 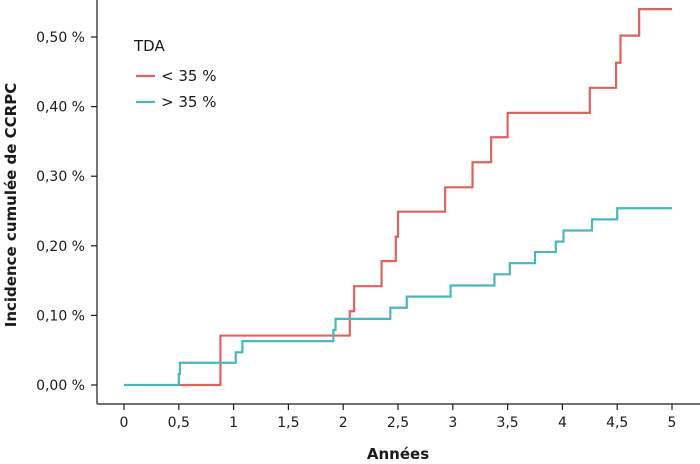 I want to click on y-ticks: 0,00 % 0,10 % 0,20 % 0,30 % 0,40 % 0,50 %, so click(x=66, y=212).